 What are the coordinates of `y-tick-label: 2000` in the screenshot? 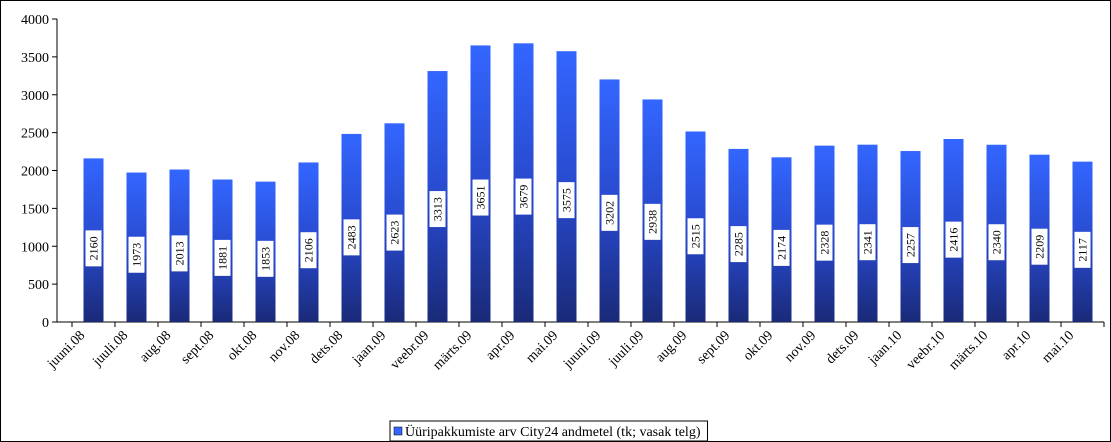 It's located at (35, 172).